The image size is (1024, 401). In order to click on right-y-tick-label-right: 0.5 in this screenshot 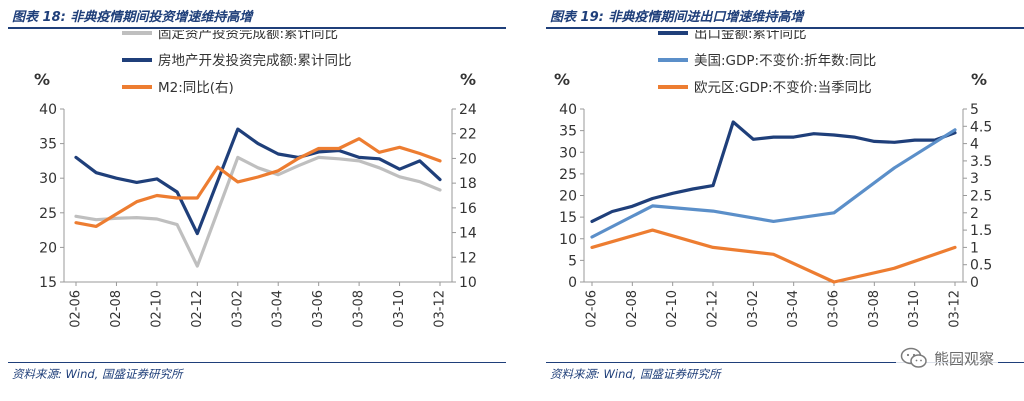, I will do `click(981, 266)`.